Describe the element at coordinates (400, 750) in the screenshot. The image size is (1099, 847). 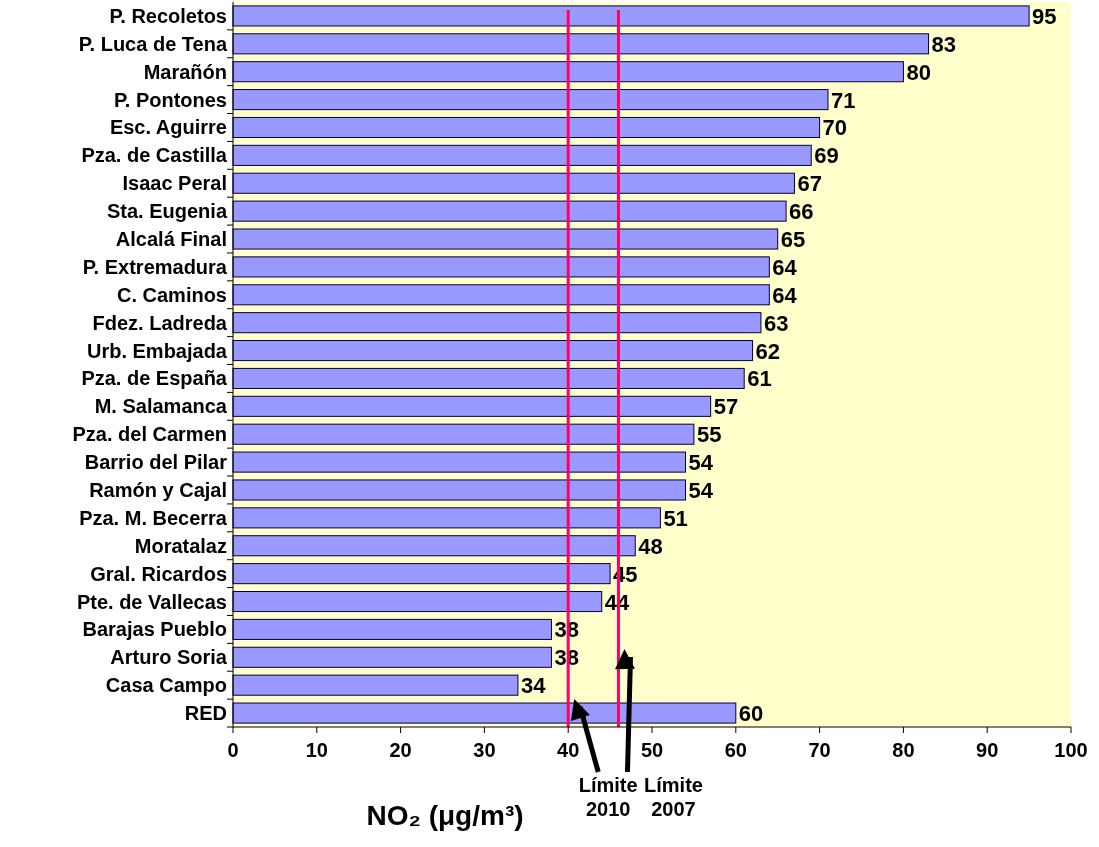
I see `x-tick-label: 20` at that location.